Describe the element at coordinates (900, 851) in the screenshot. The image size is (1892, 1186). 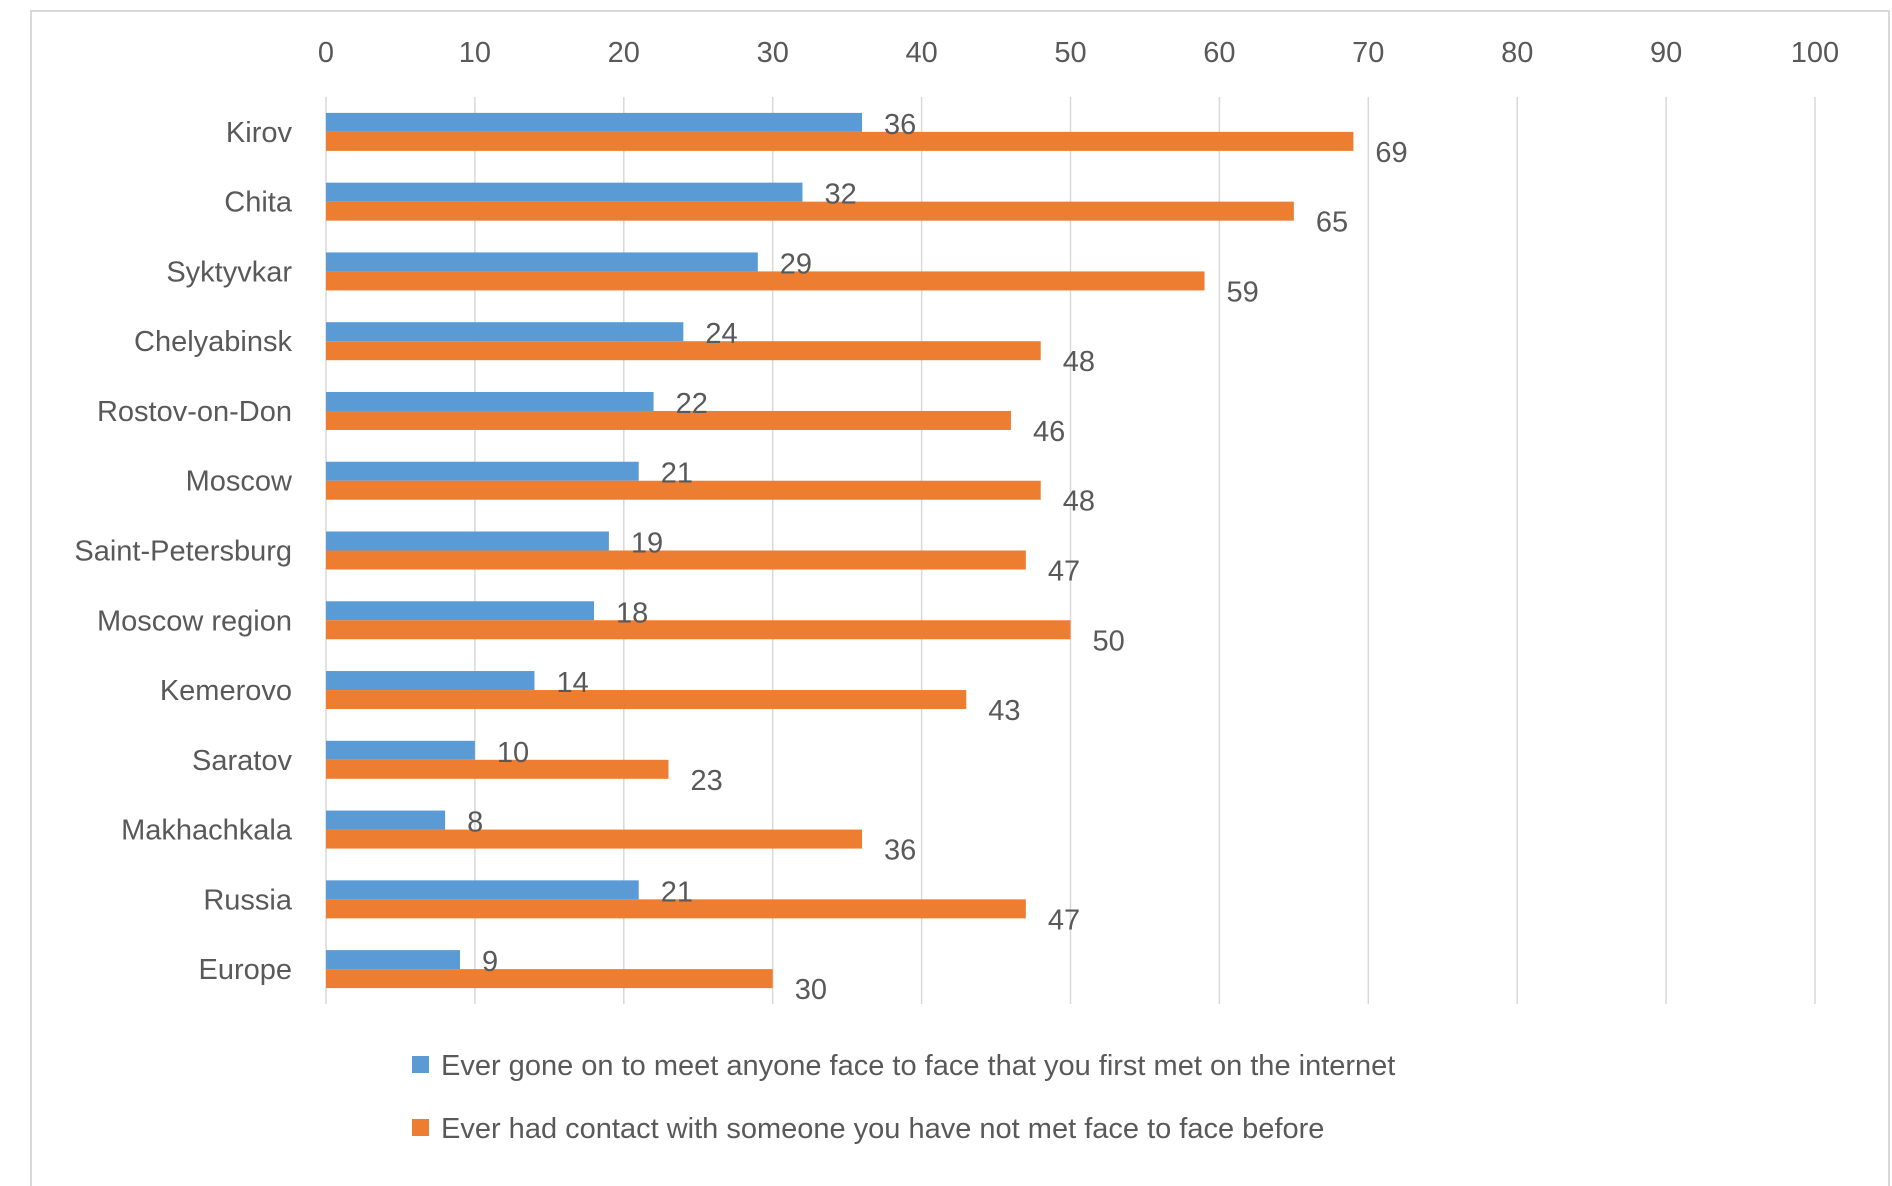
I see `data-label-contact-makhachkala: 36` at that location.